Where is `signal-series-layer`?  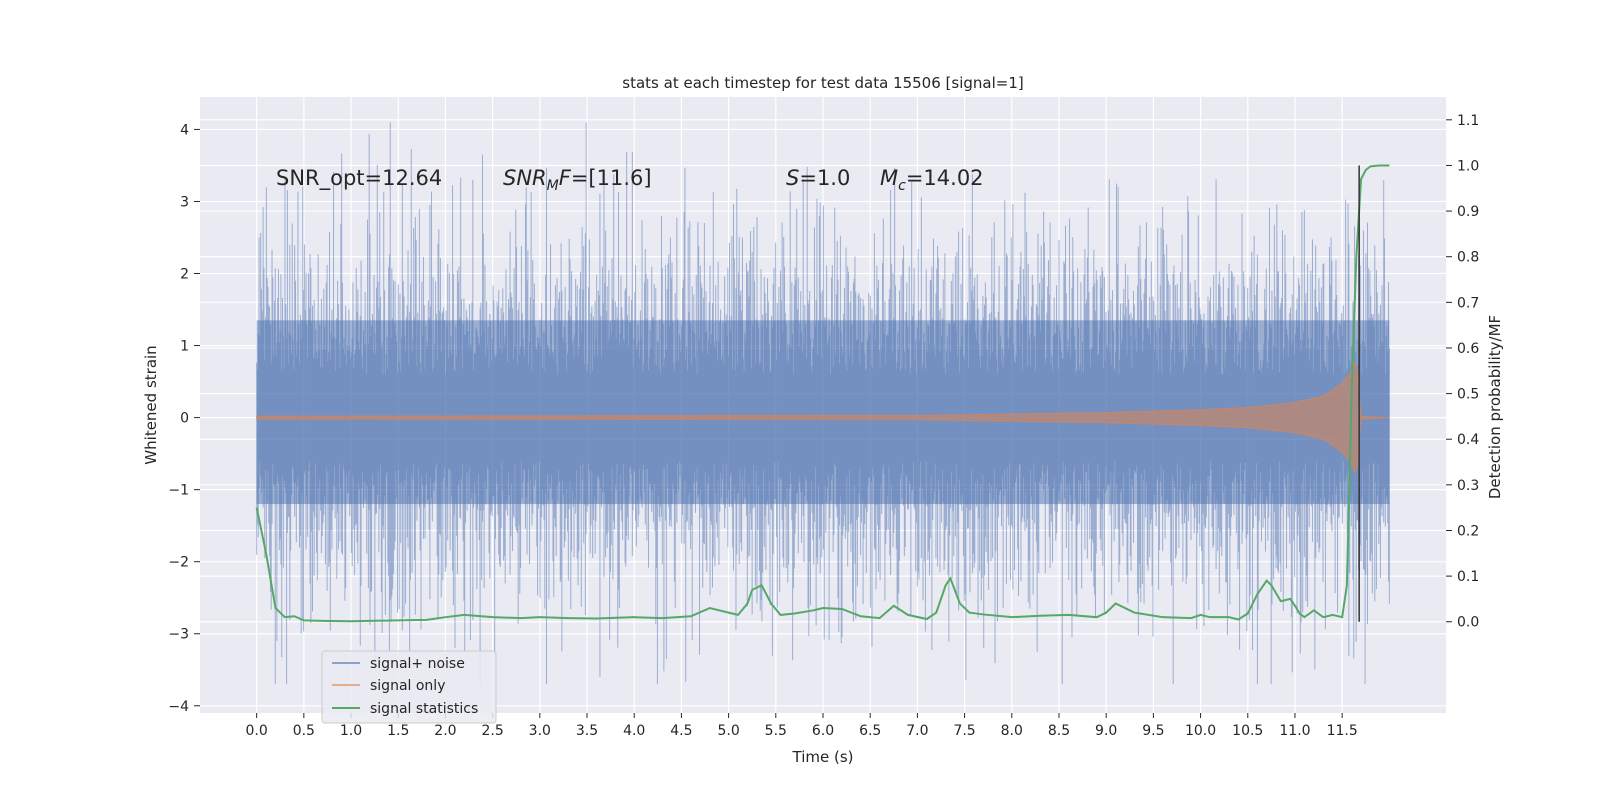
signal-series-layer is located at coordinates (823, 417).